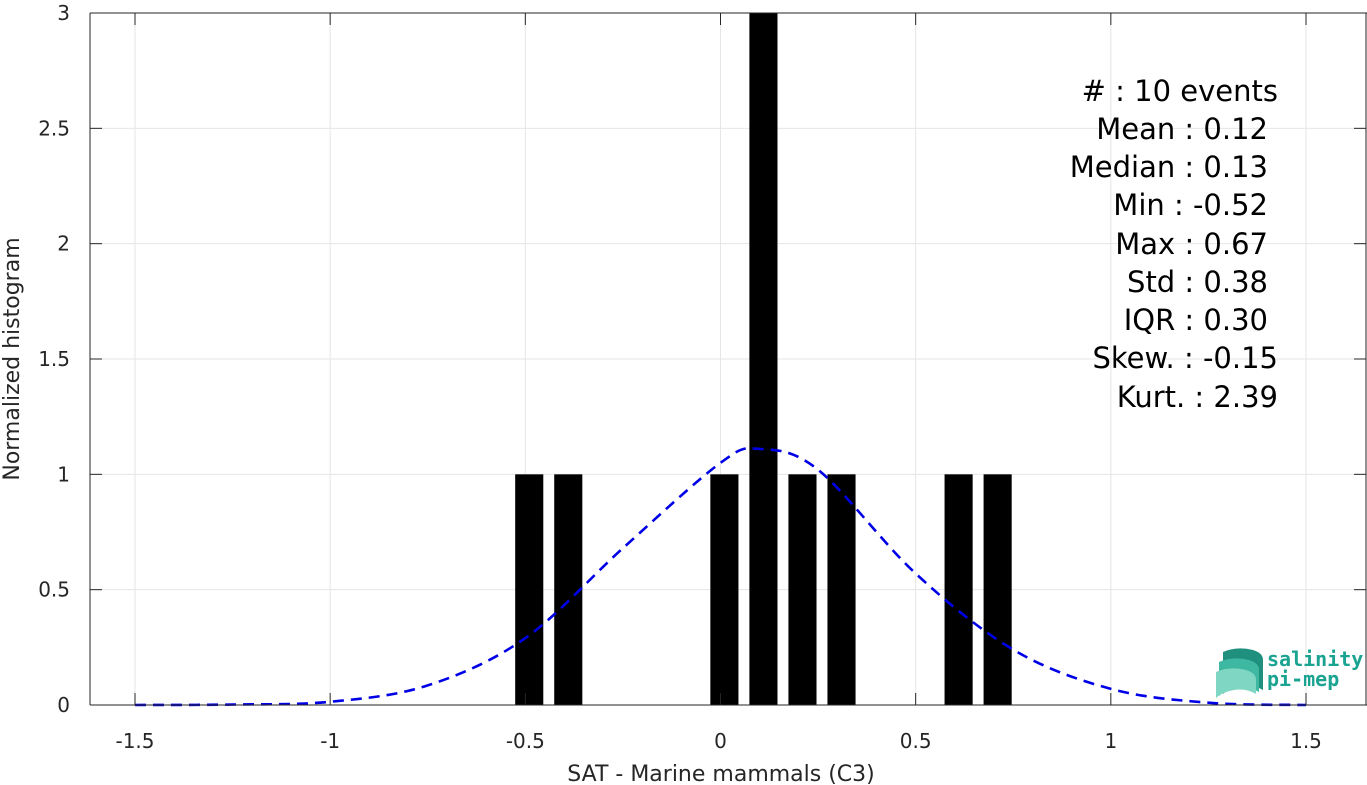  I want to click on x-tick-label: -1, so click(330, 741).